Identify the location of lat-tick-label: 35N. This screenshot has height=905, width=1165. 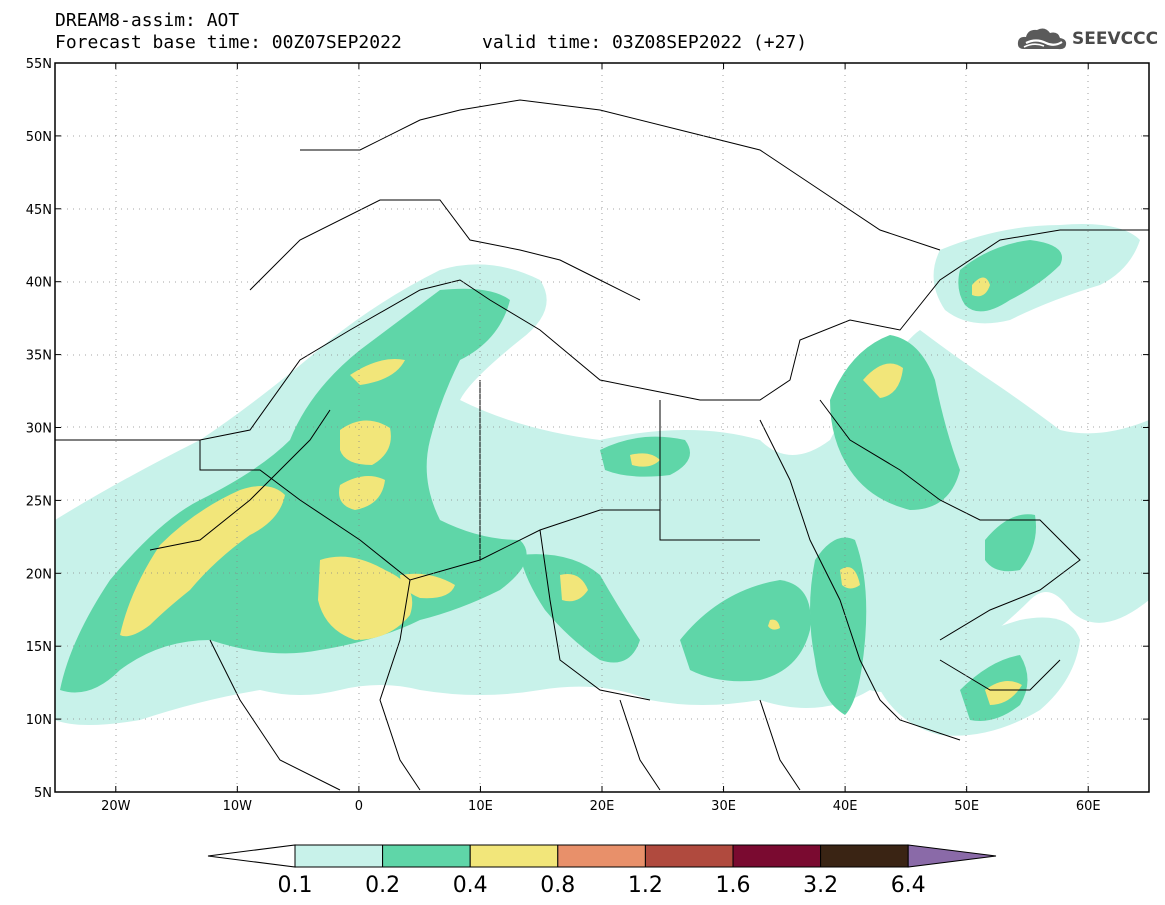
(39, 356).